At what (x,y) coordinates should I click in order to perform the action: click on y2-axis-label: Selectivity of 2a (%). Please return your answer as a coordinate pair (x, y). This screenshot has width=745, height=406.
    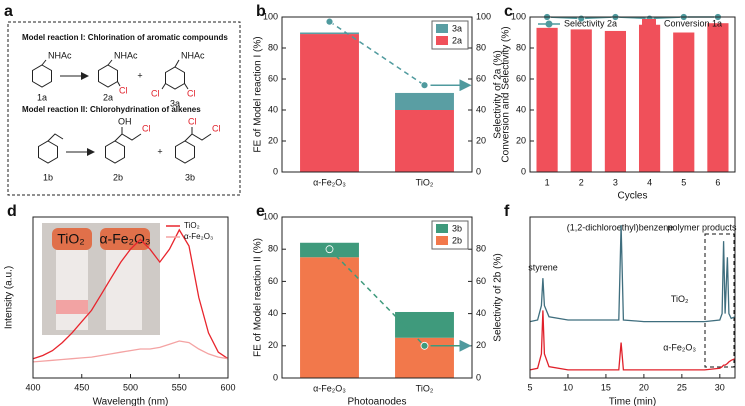
    Looking at the image, I should click on (498, 94).